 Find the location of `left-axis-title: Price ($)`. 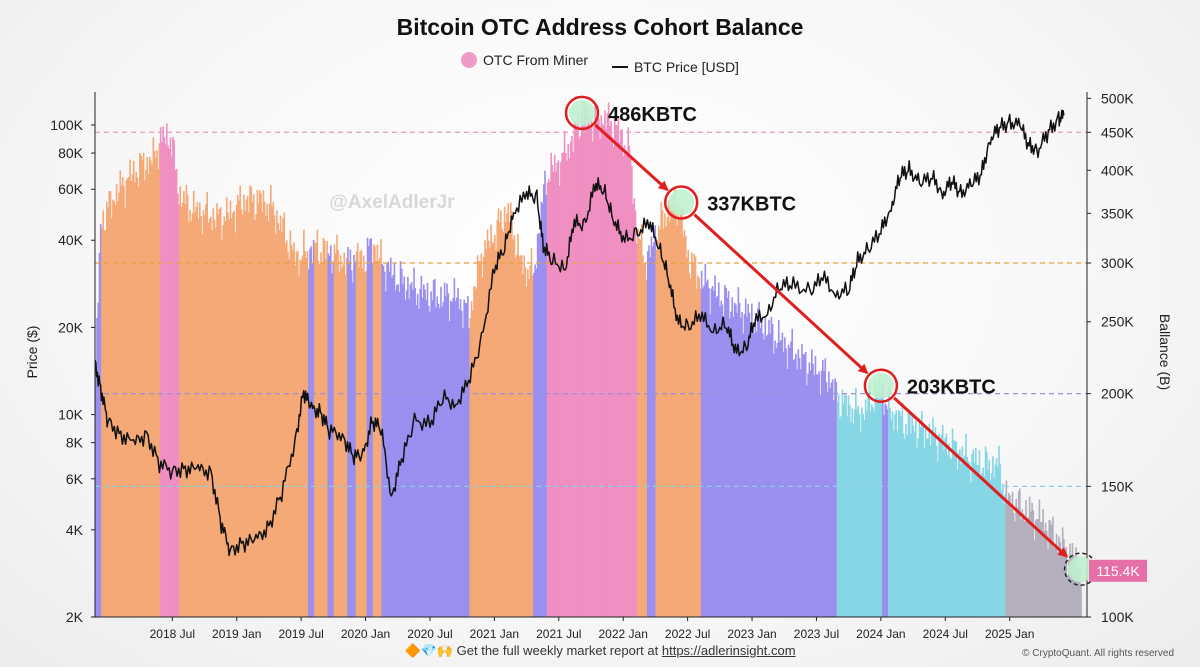

left-axis-title: Price ($) is located at coordinates (32, 352).